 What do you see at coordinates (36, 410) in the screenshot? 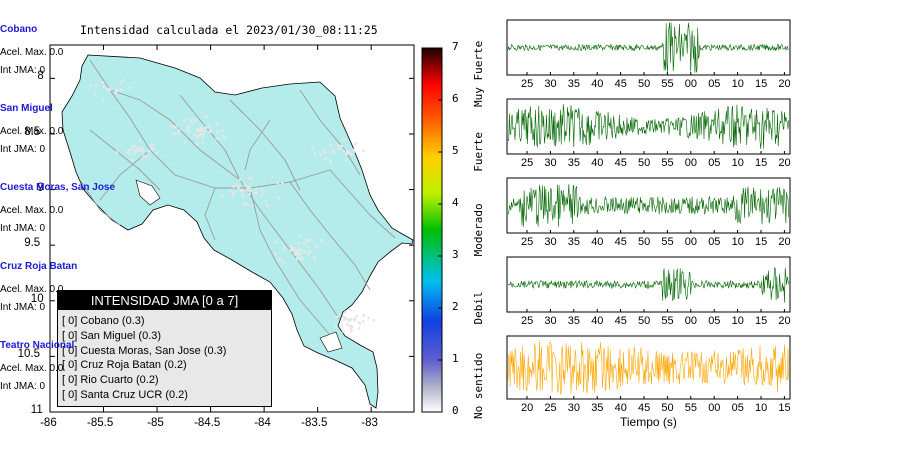
I see `y-tick-label: 11` at bounding box center [36, 410].